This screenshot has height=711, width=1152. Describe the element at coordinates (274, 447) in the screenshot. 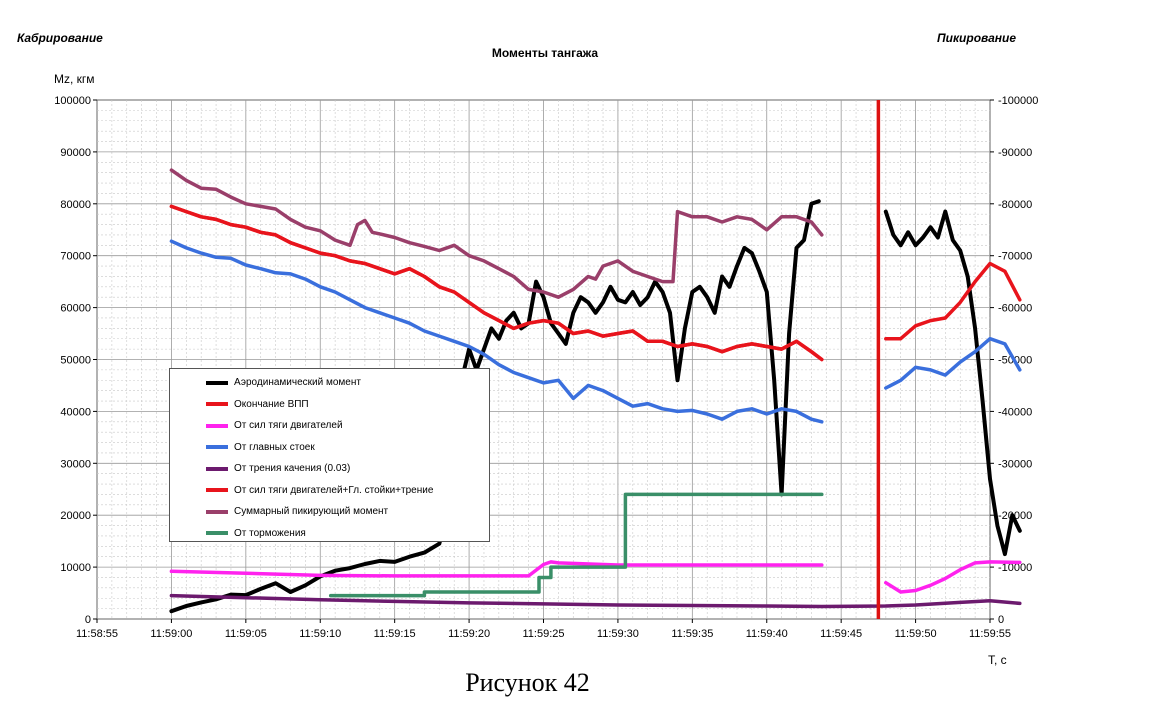

I see `legend-label: От главных стоек` at that location.